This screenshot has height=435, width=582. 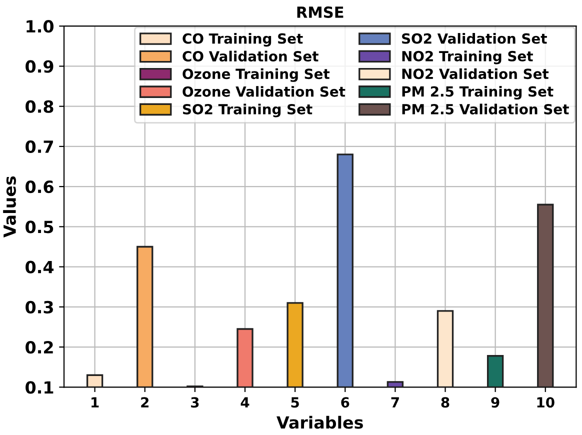 What do you see at coordinates (40, 267) in the screenshot?
I see `y-tick-label: 0.4` at bounding box center [40, 267].